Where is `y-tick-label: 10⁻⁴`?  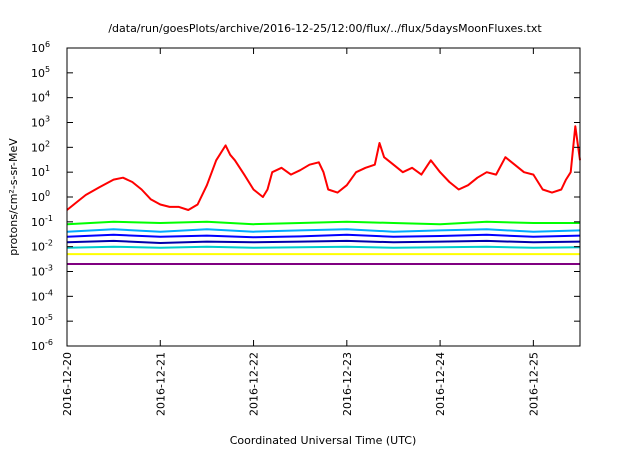 y-tick-label: 10⁻⁴ is located at coordinates (42, 295).